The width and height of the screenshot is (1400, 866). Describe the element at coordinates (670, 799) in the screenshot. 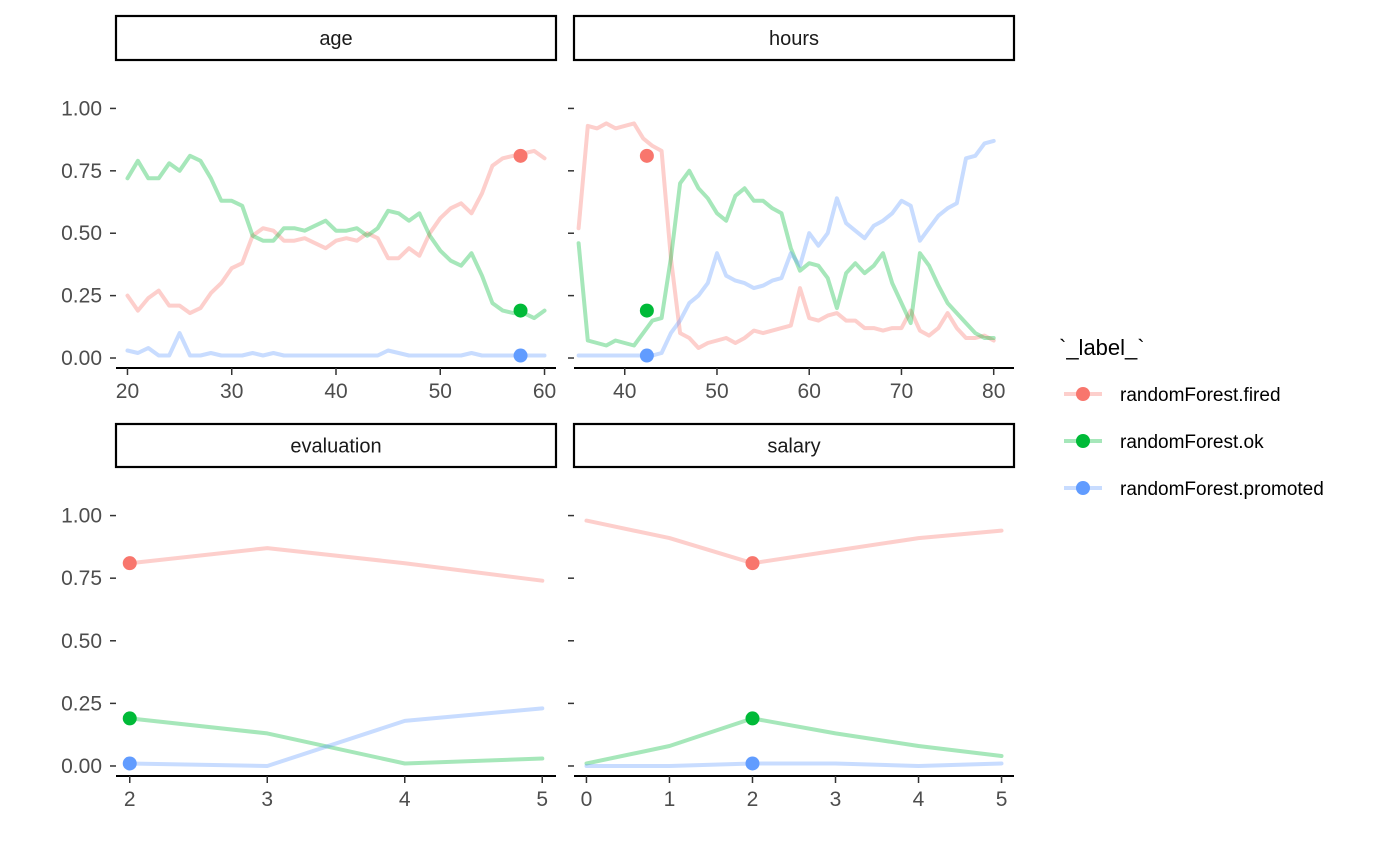

I see `x-tick-label: 1` at that location.